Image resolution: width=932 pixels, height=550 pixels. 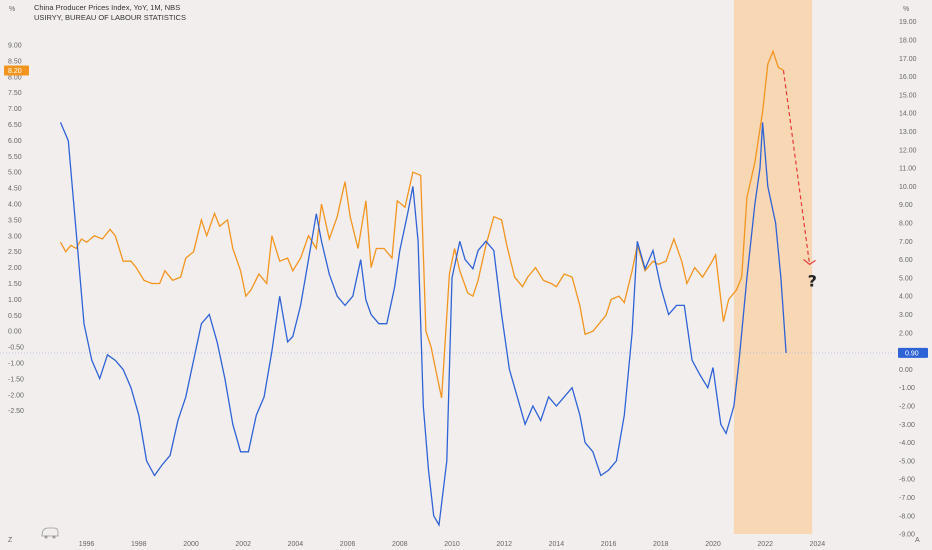 I want to click on right-tick-label: -7.00, so click(x=907, y=498).